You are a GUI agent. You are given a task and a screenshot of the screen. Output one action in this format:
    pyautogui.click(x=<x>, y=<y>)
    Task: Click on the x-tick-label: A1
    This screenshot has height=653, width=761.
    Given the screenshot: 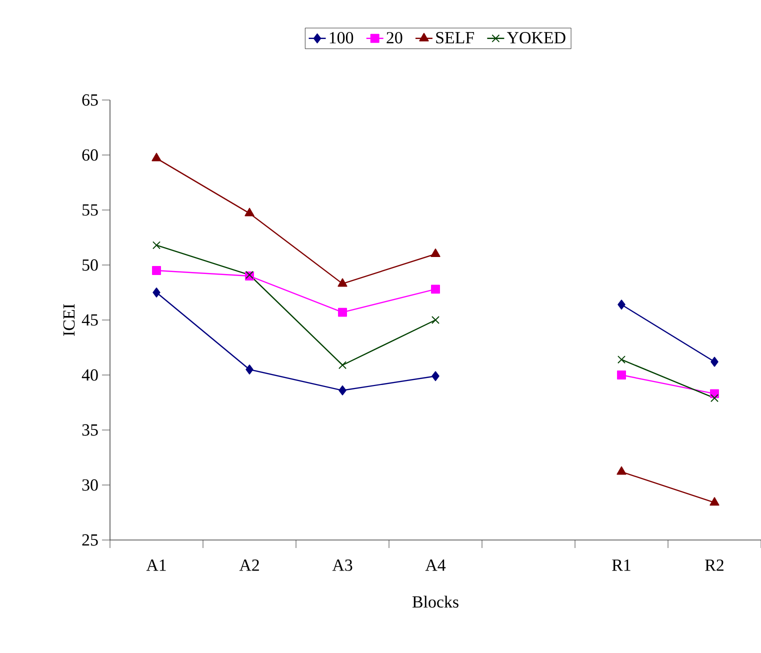 What is the action you would take?
    pyautogui.click(x=156, y=565)
    